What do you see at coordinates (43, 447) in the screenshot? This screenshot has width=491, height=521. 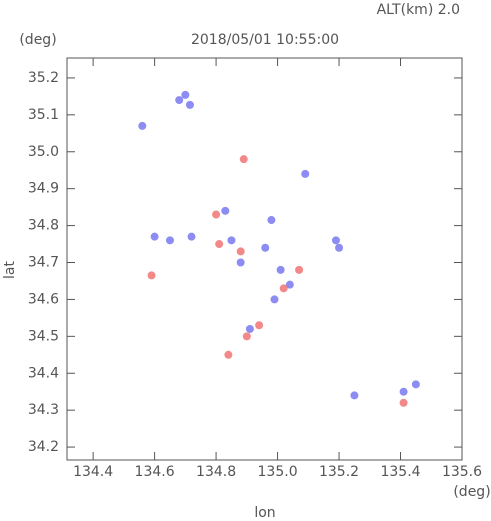 I see `y-tick-label: 34.2` at bounding box center [43, 447].